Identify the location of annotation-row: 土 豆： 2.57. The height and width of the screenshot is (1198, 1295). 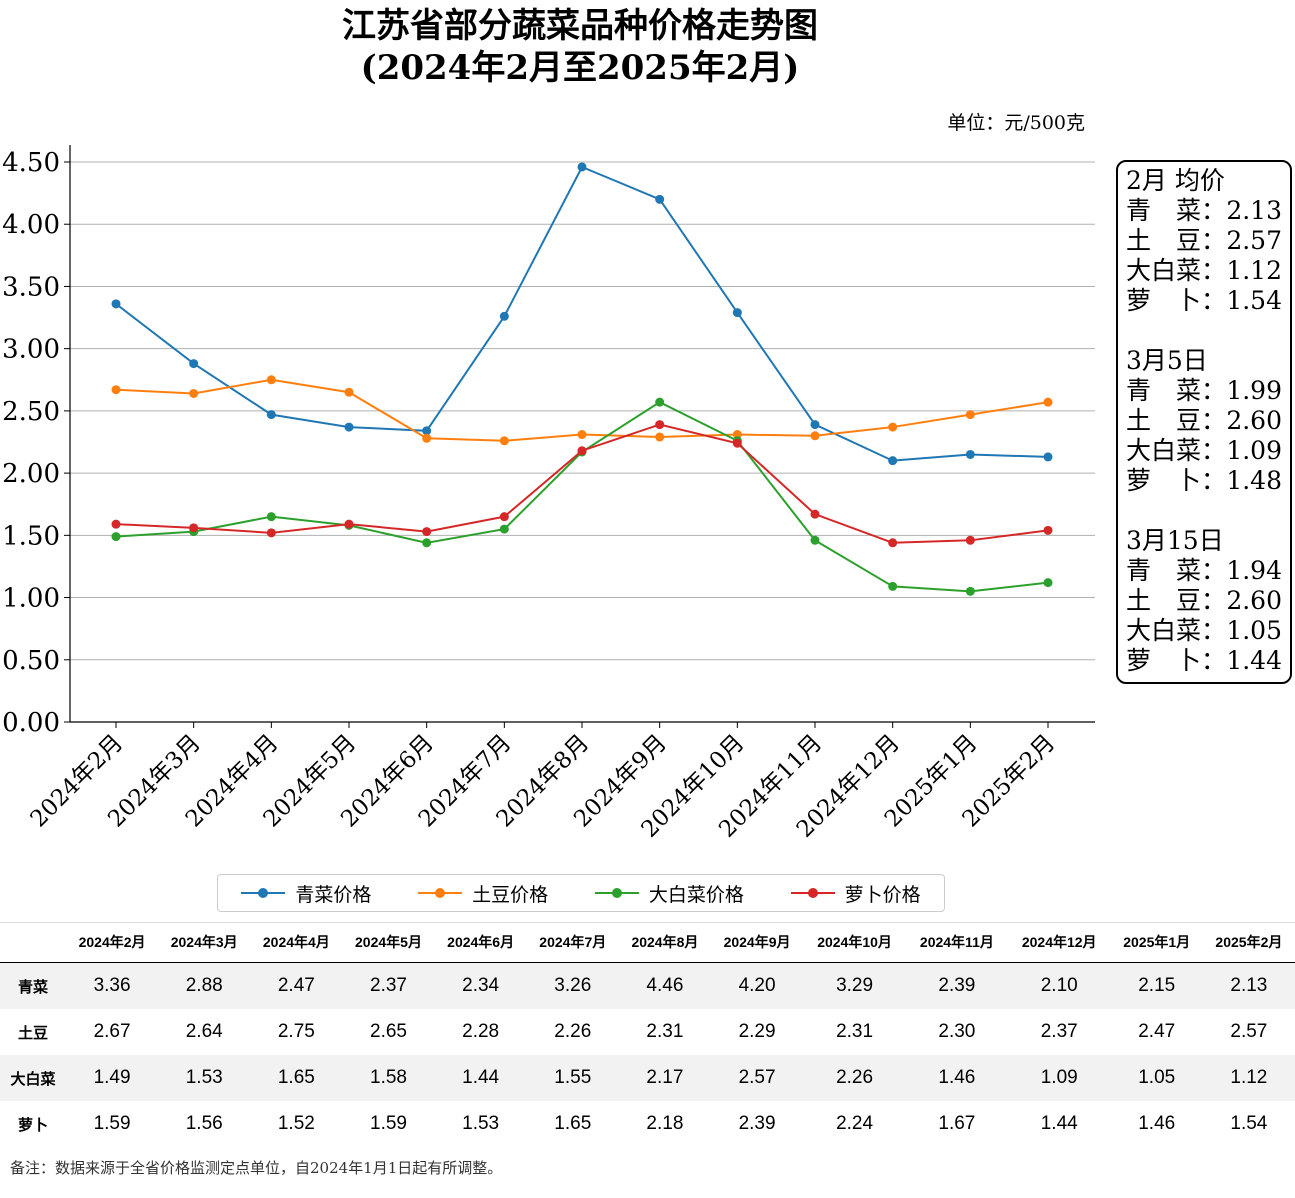
(1204, 241).